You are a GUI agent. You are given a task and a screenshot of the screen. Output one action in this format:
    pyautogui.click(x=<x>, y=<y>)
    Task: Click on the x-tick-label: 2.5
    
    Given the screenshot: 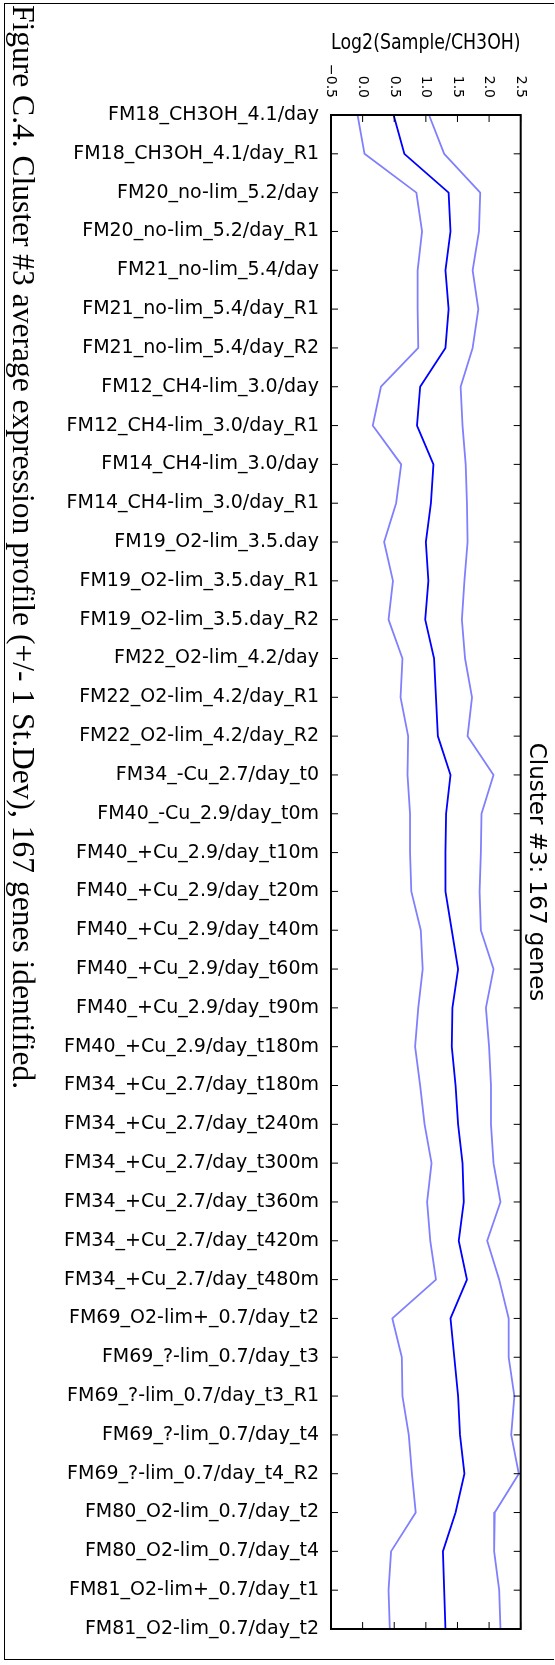 What is the action you would take?
    pyautogui.click(x=522, y=86)
    